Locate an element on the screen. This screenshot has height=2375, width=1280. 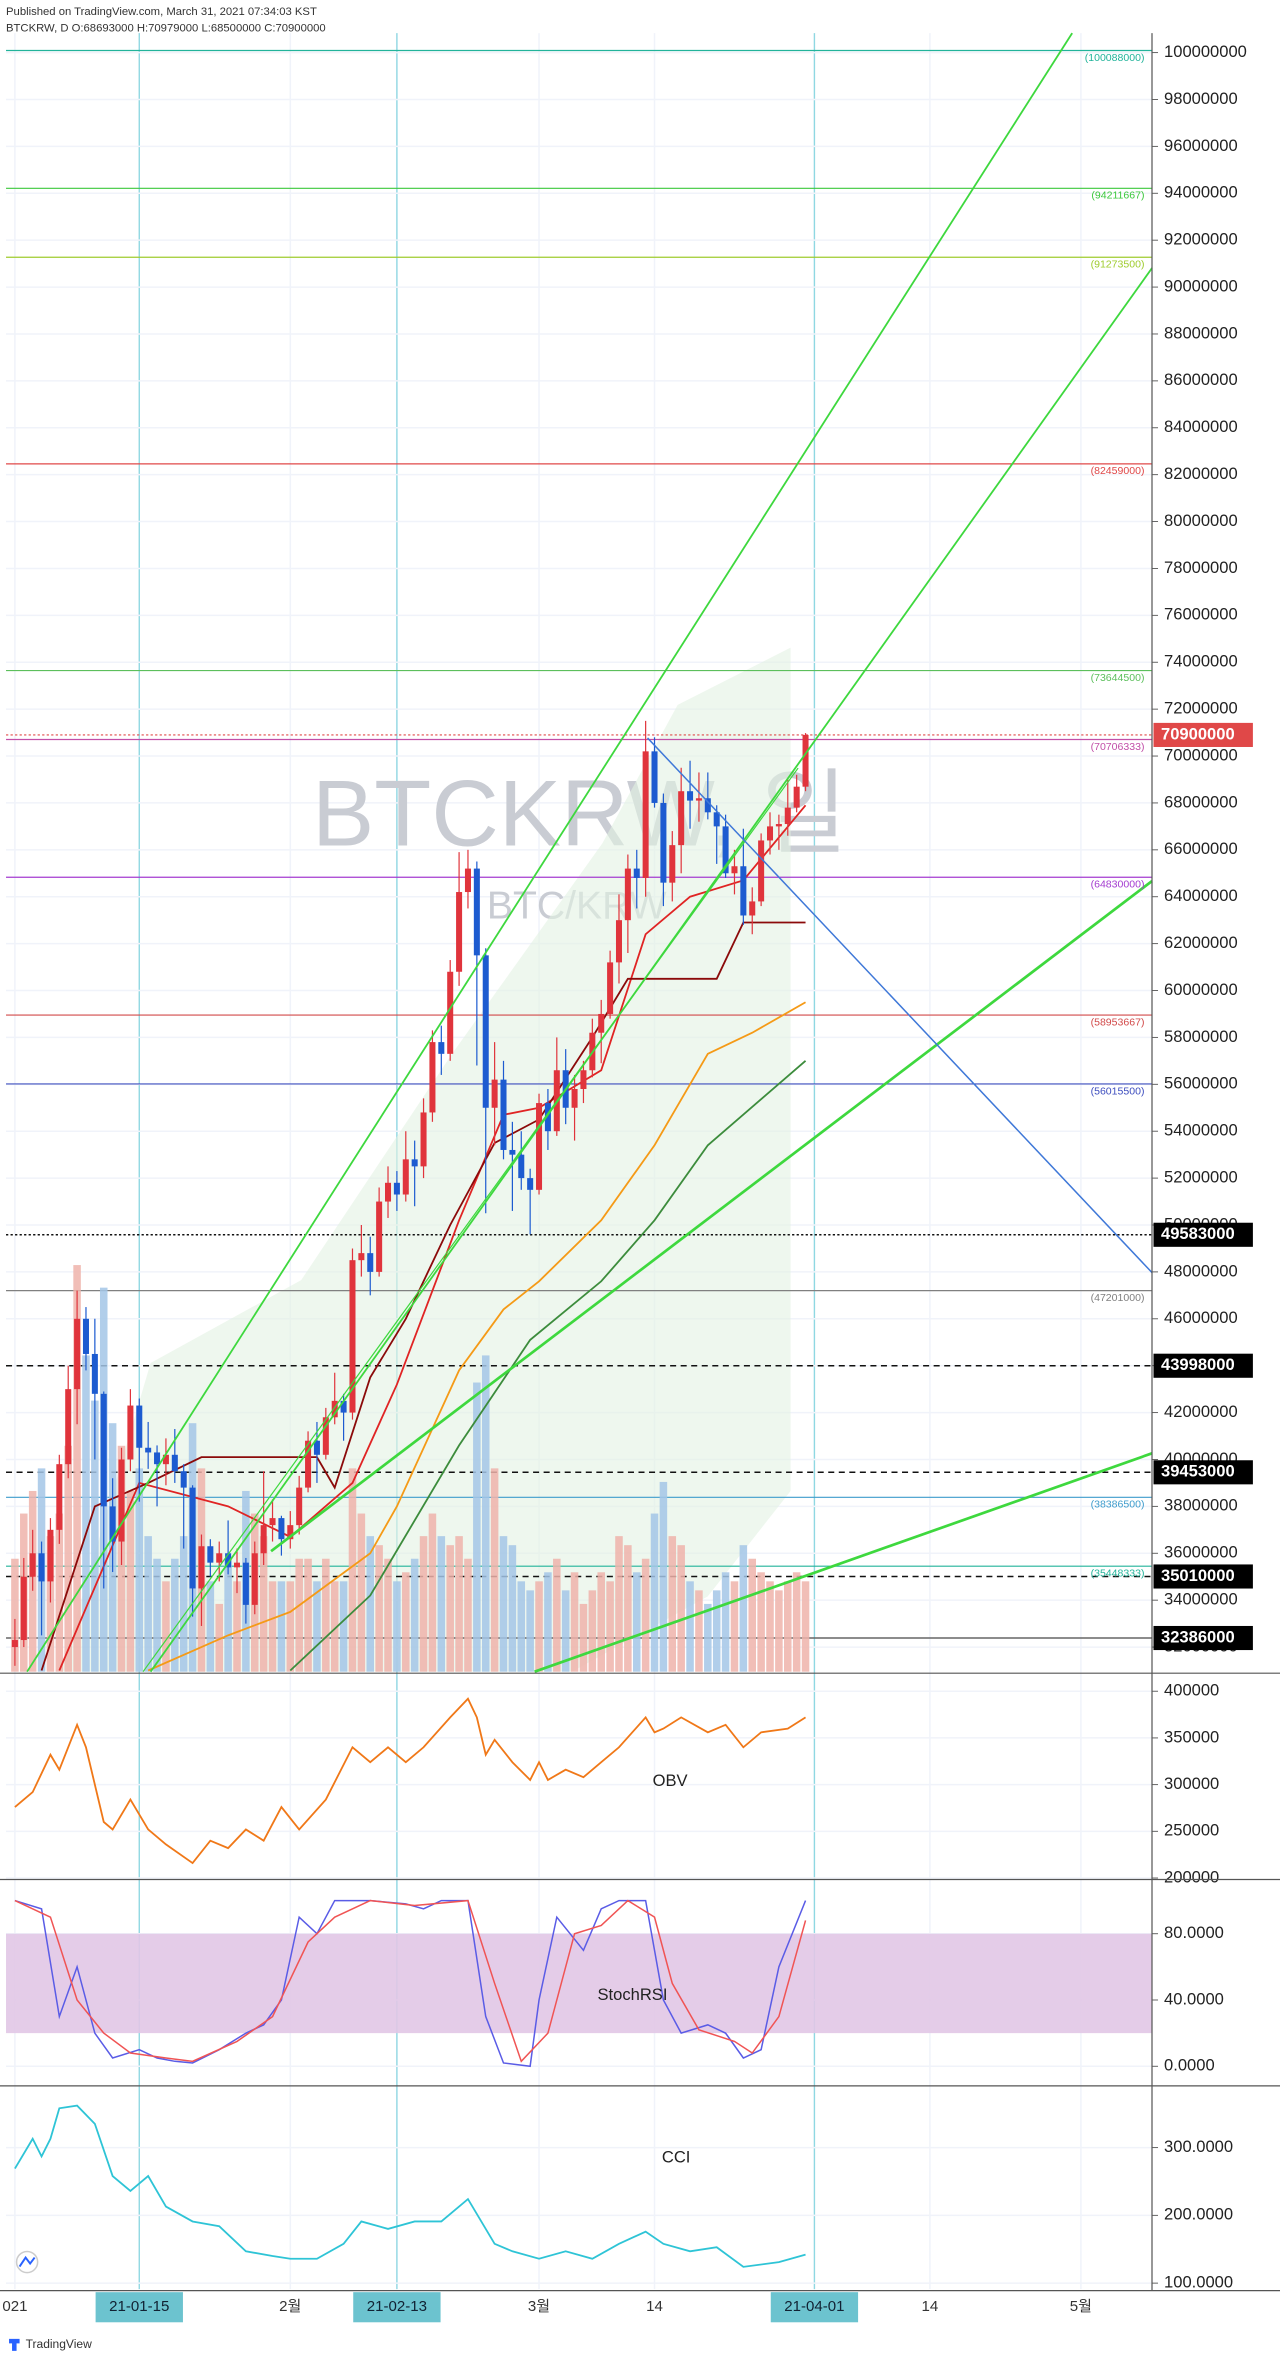
y-tick-label: 74000000 is located at coordinates (1201, 661).